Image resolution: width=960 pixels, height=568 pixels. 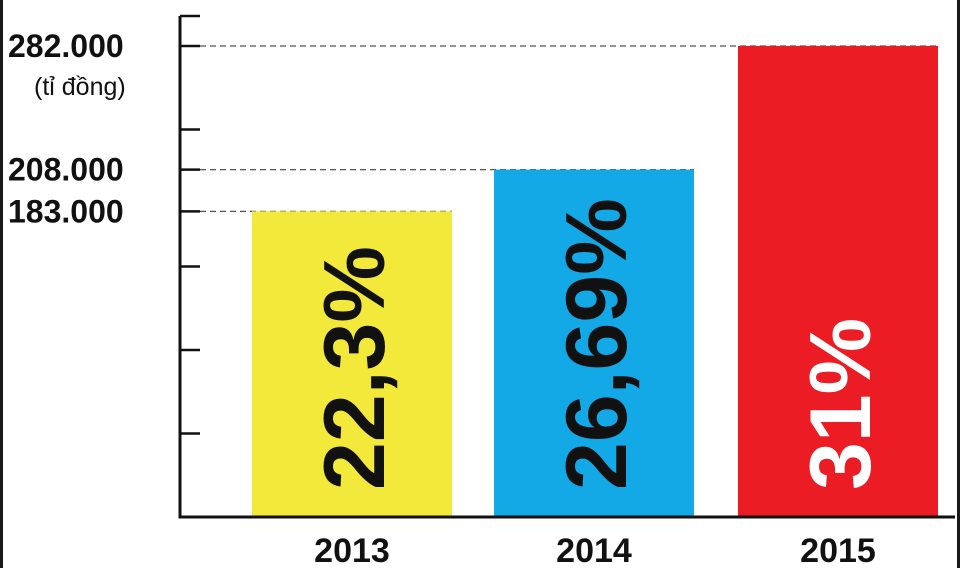 What do you see at coordinates (66, 211) in the screenshot?
I see `y-tick-label: 183.000` at bounding box center [66, 211].